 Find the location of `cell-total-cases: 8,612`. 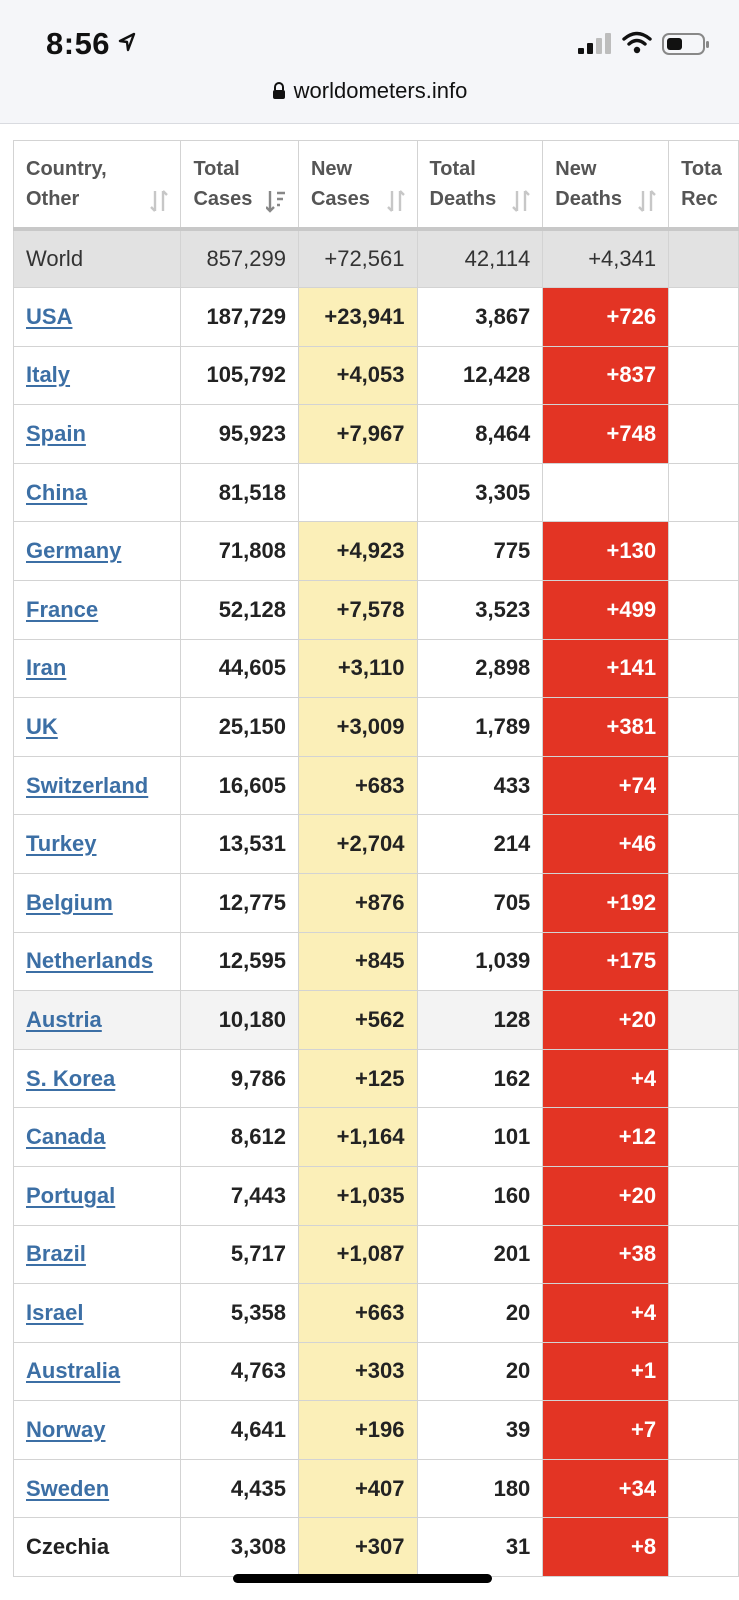

cell-total-cases: 8,612 is located at coordinates (239, 1137).